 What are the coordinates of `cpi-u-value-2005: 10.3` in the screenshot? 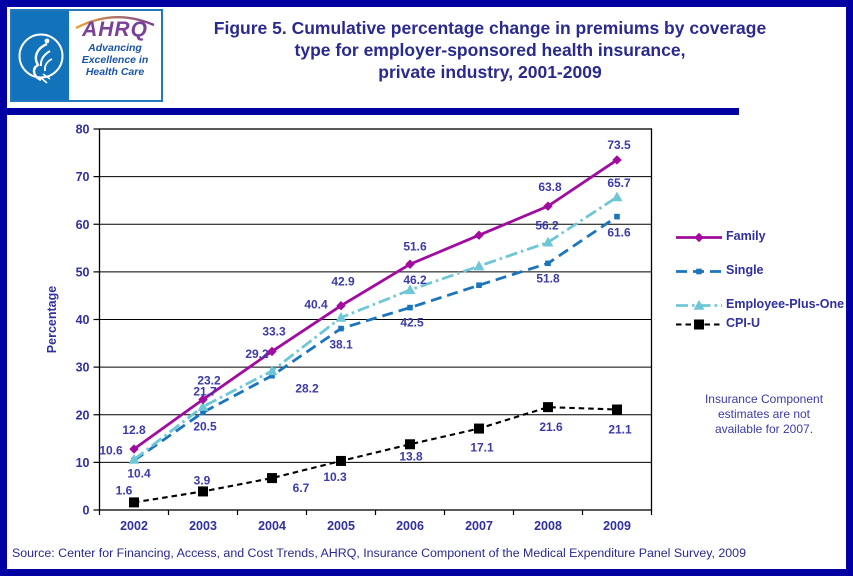 It's located at (335, 477).